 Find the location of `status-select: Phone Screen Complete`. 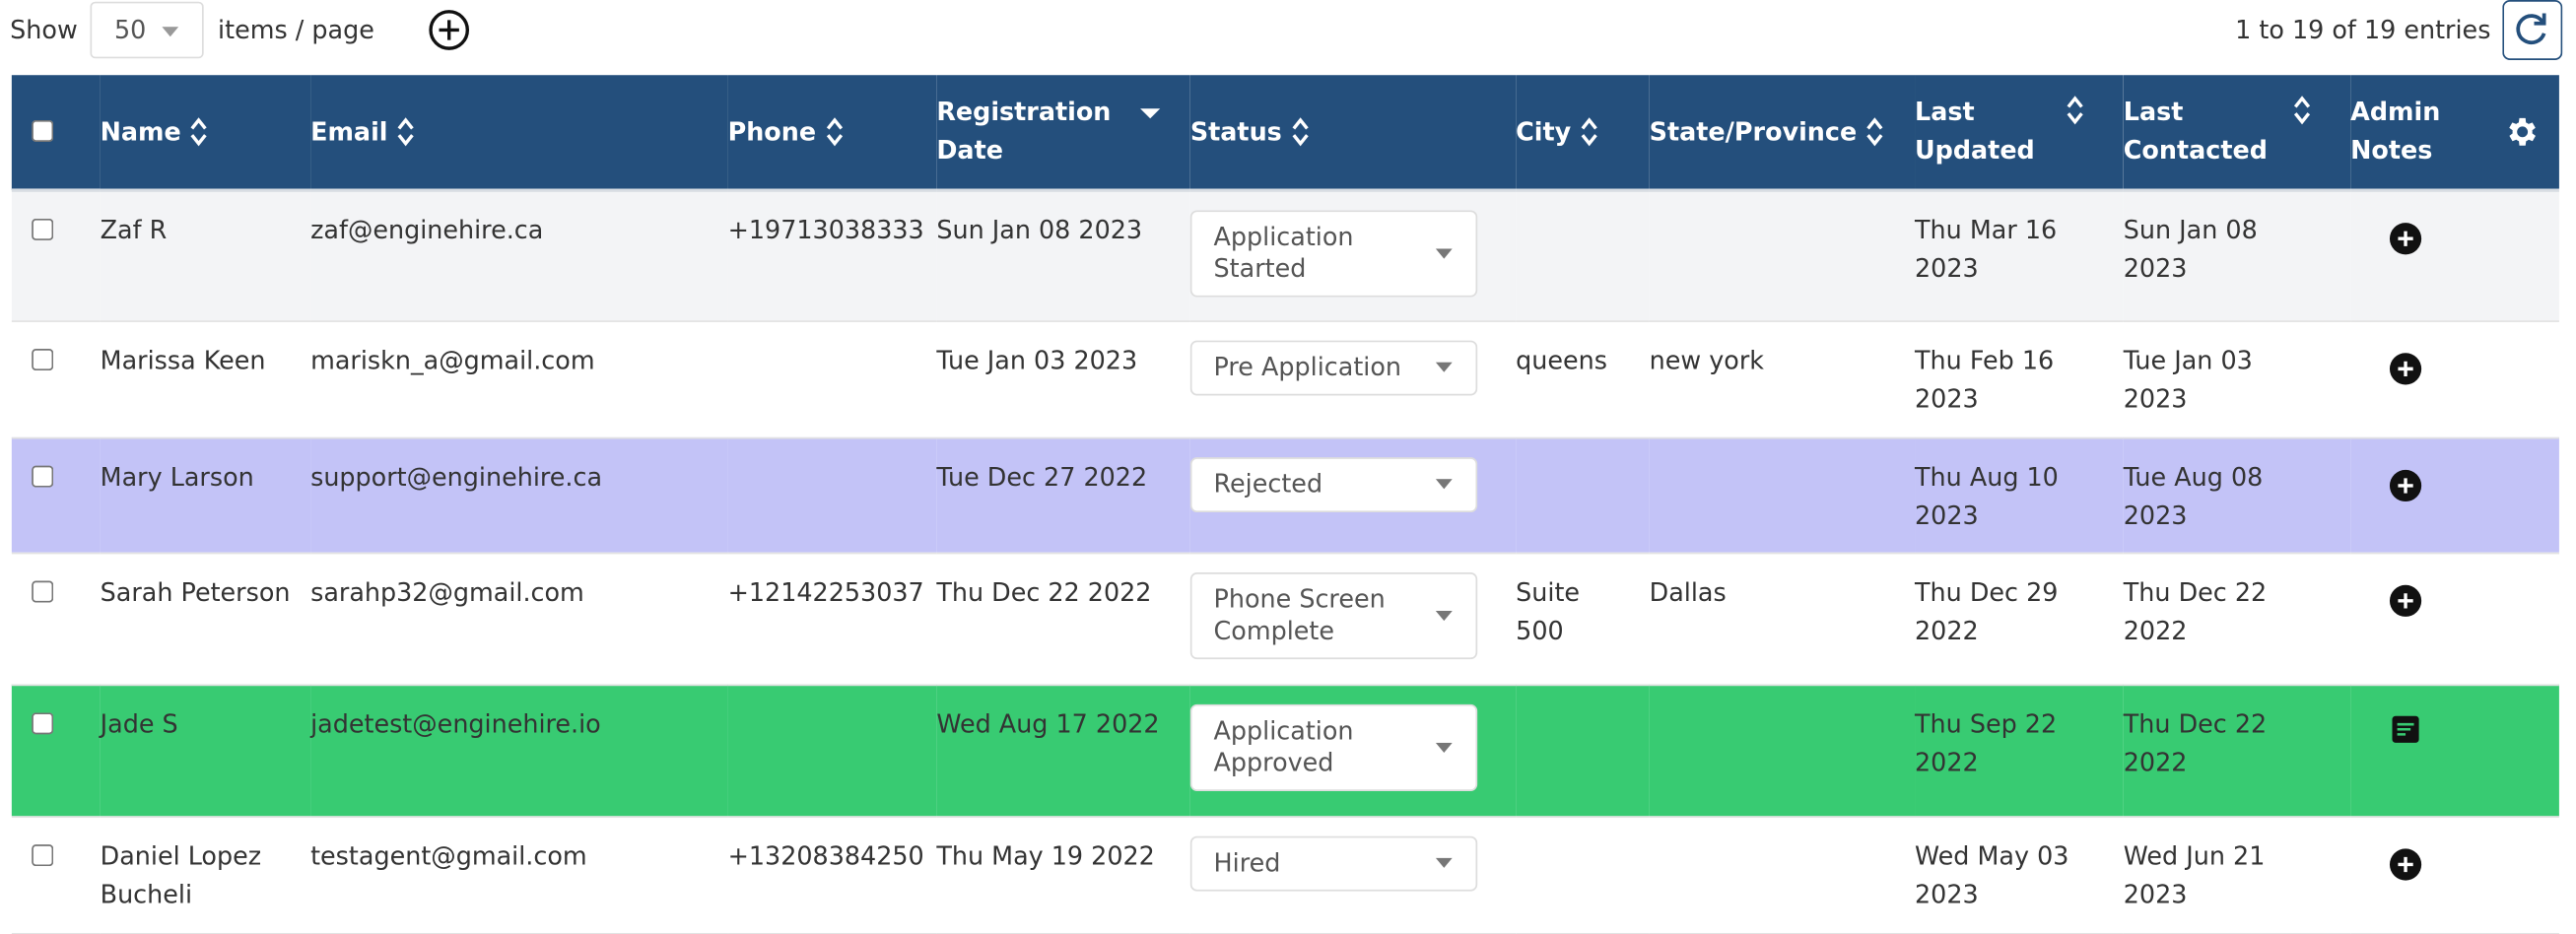

status-select: Phone Screen Complete is located at coordinates (1334, 615).